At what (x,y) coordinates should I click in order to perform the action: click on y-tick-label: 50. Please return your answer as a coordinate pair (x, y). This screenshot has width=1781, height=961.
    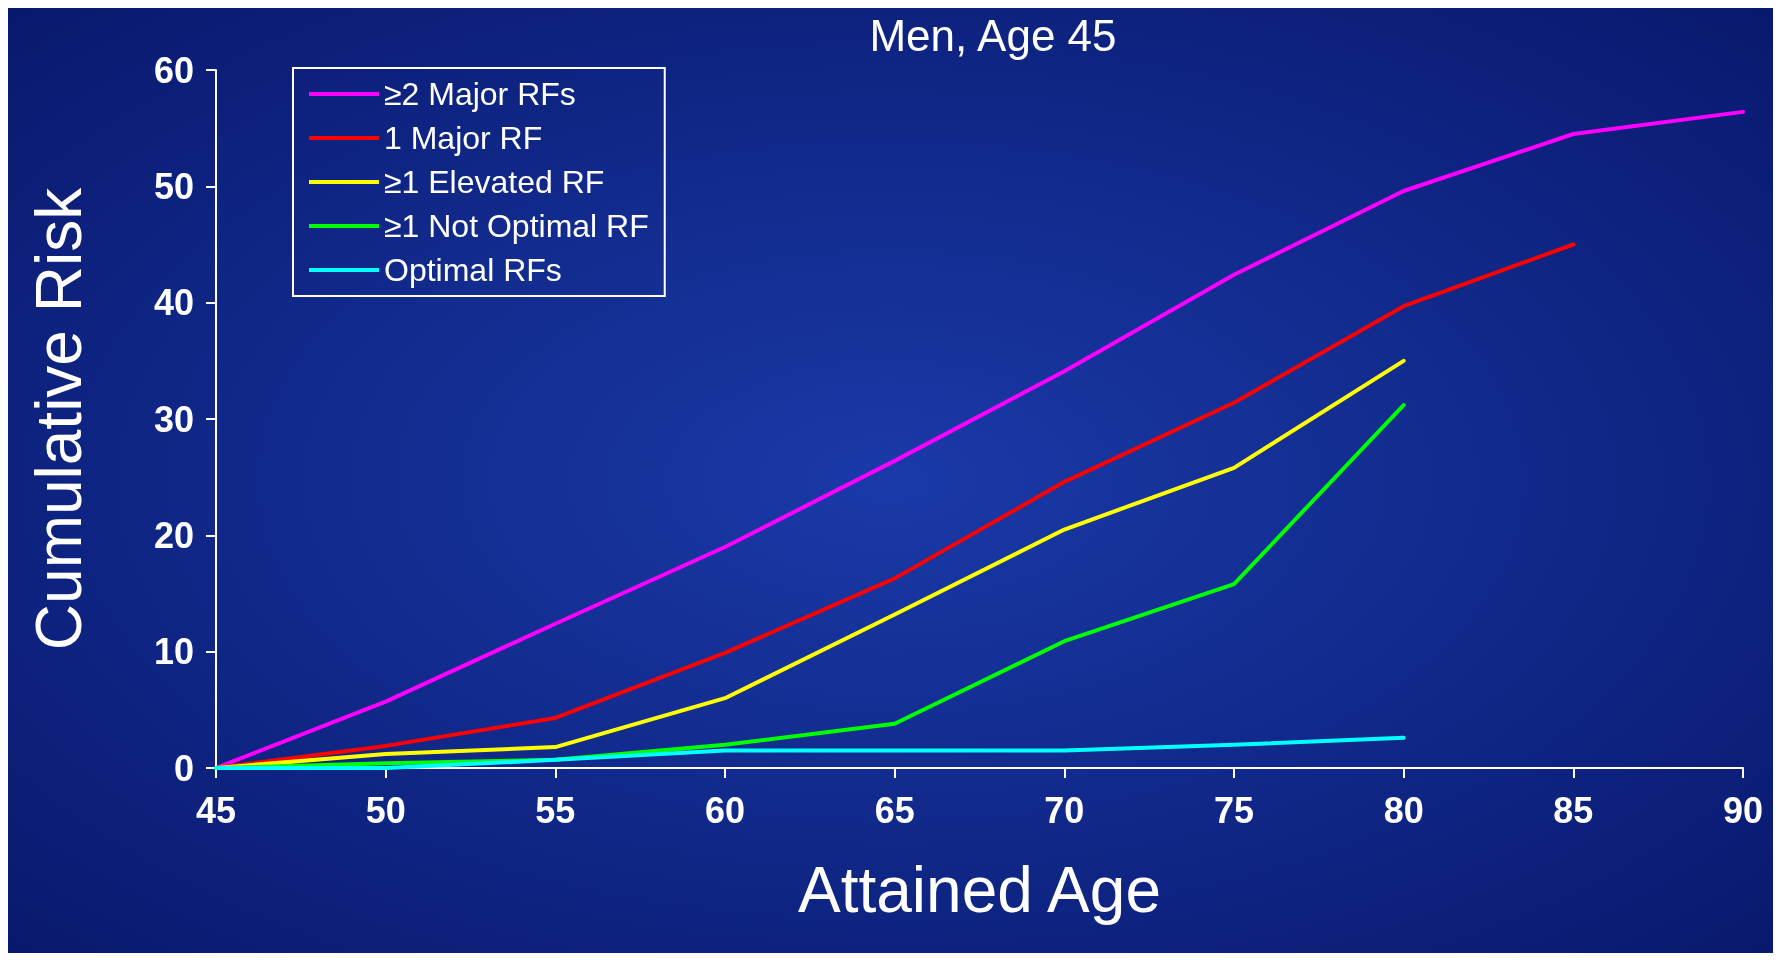
    Looking at the image, I should click on (173, 186).